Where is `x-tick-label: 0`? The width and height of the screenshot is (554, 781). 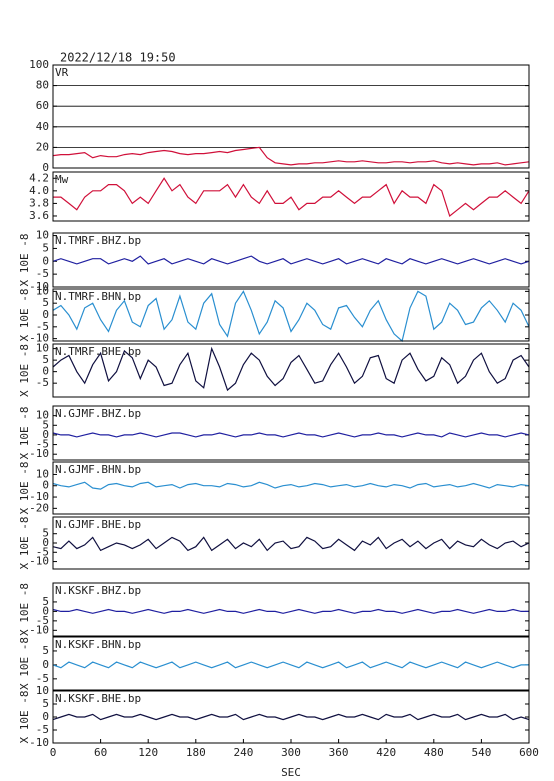
x-tick-label: 0 is located at coordinates (53, 752).